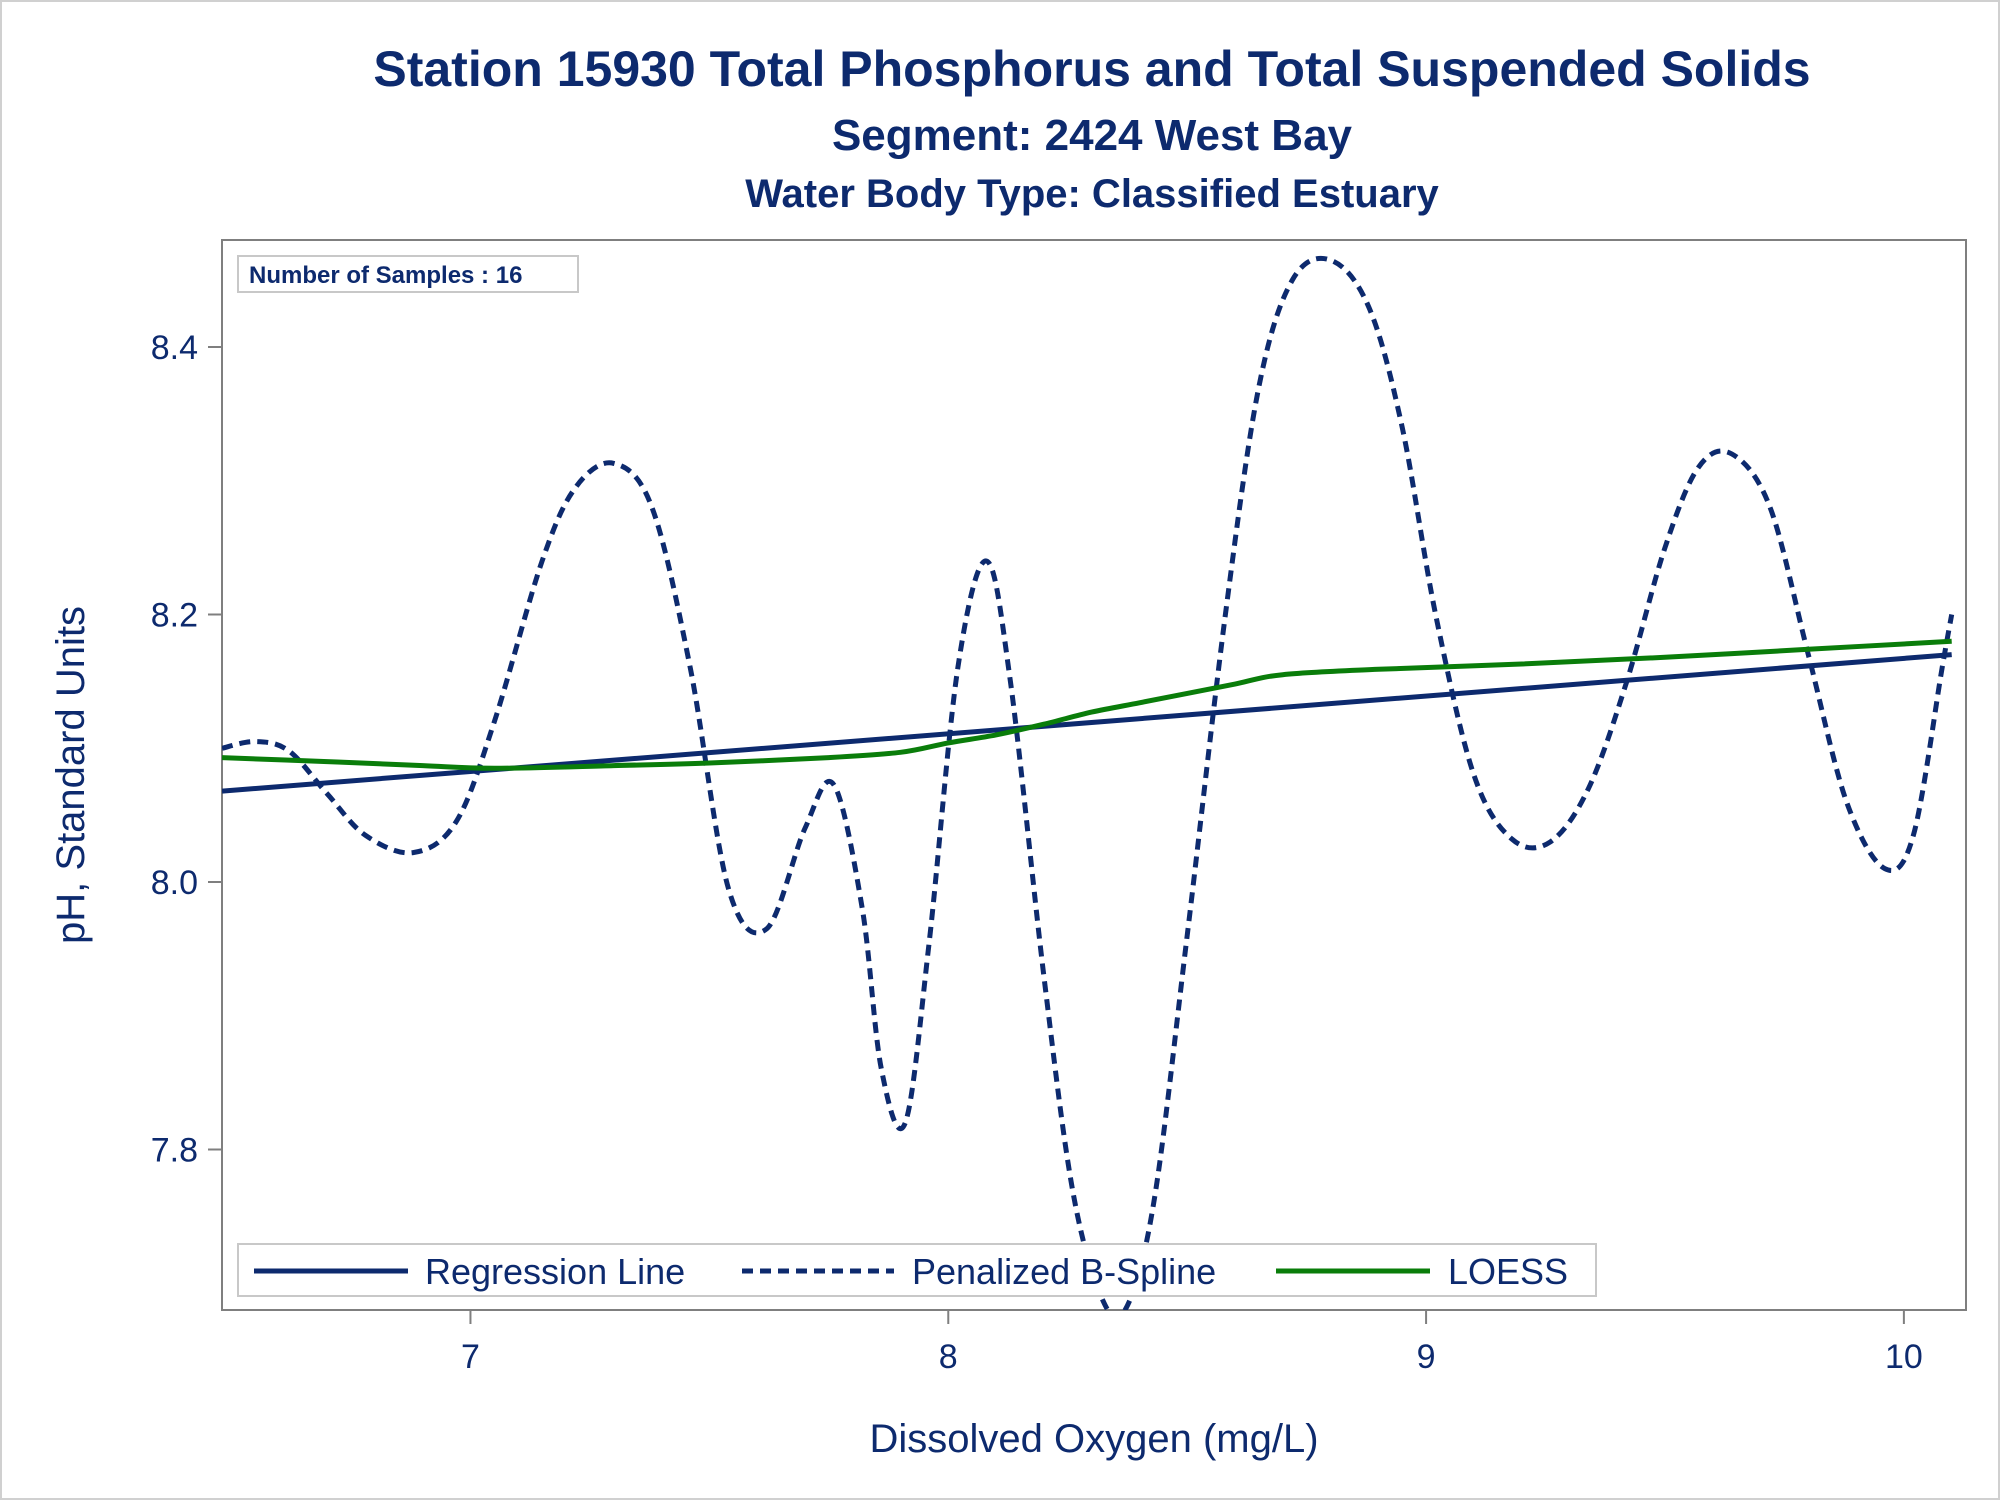 The height and width of the screenshot is (1503, 2000). I want to click on sample-count-box, so click(408, 274).